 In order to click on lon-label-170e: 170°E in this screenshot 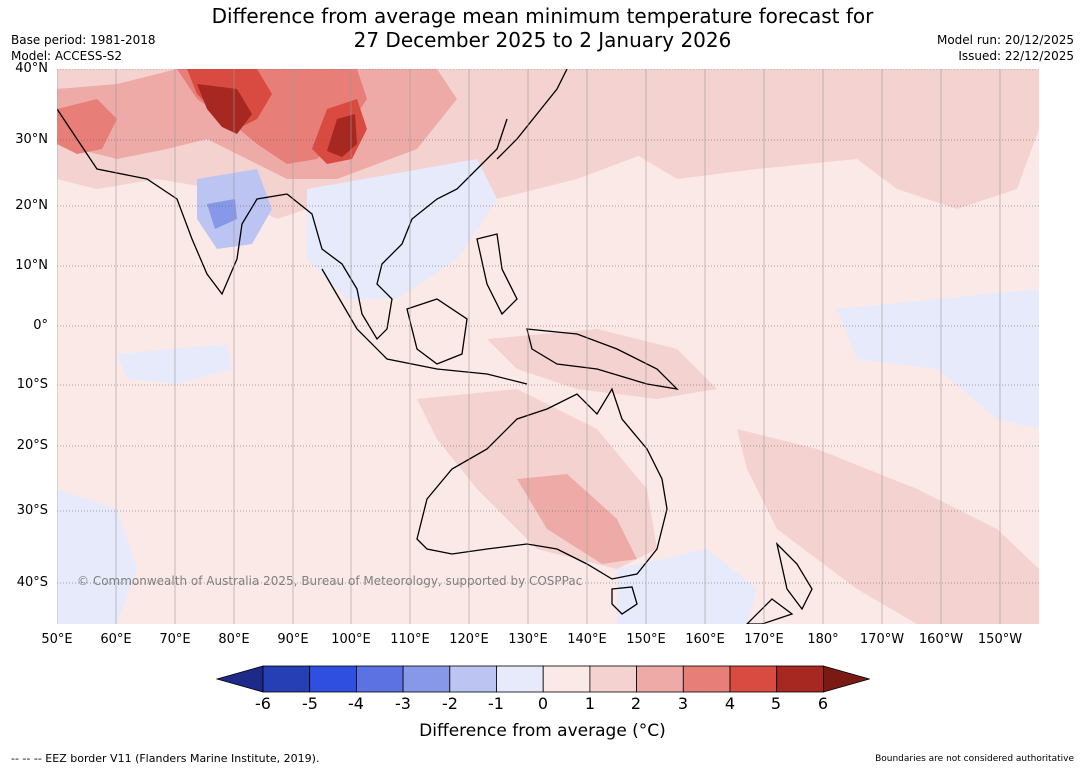, I will do `click(764, 639)`.